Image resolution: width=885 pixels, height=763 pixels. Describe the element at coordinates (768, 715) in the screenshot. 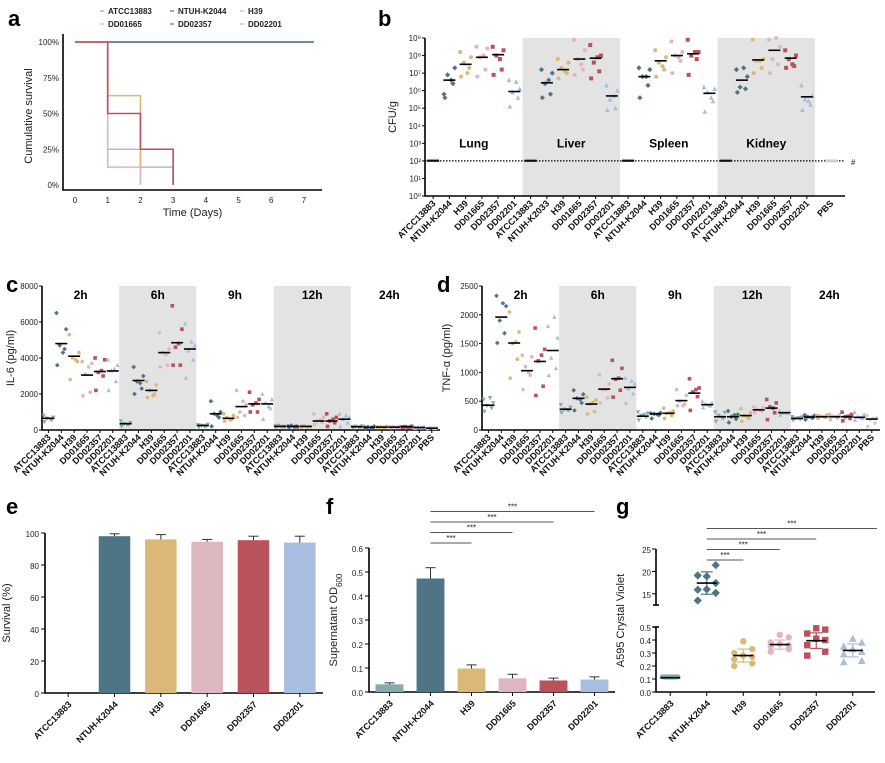

I see `x-tick-dd01665: DD01665` at that location.